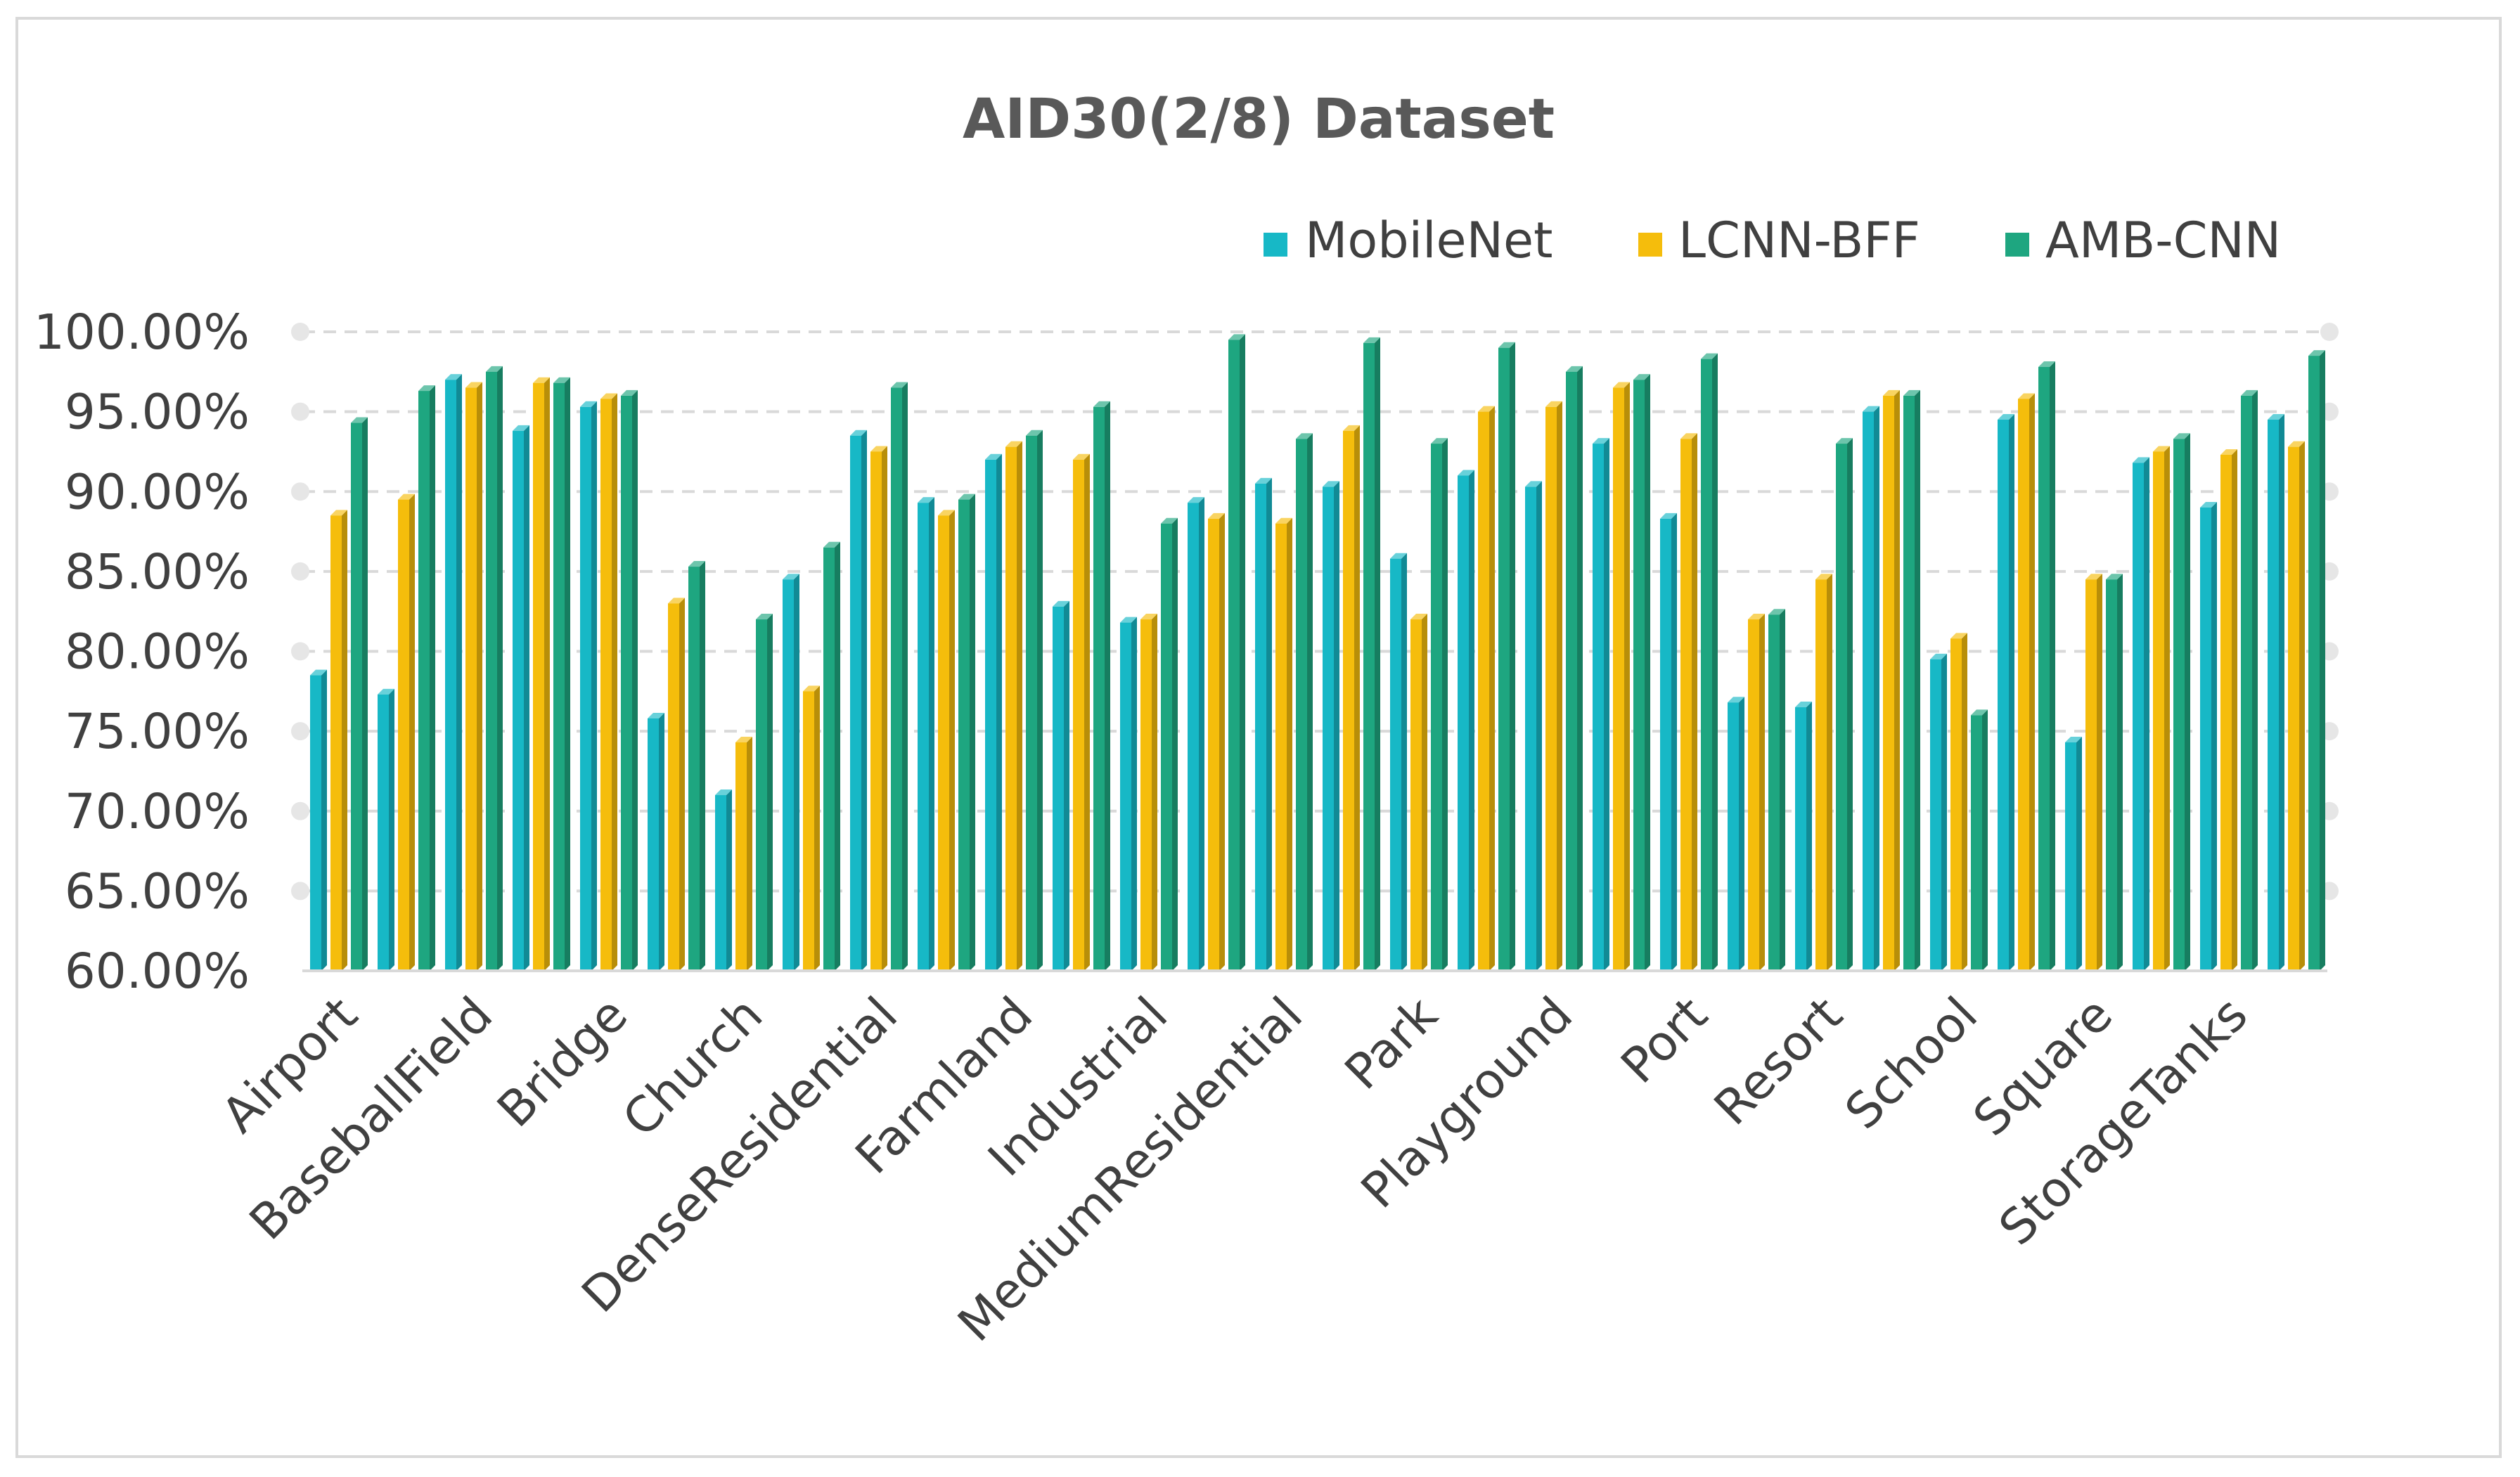 The image size is (2520, 1477). I want to click on bar-lcnn-bff-bareland, so click(406, 733).